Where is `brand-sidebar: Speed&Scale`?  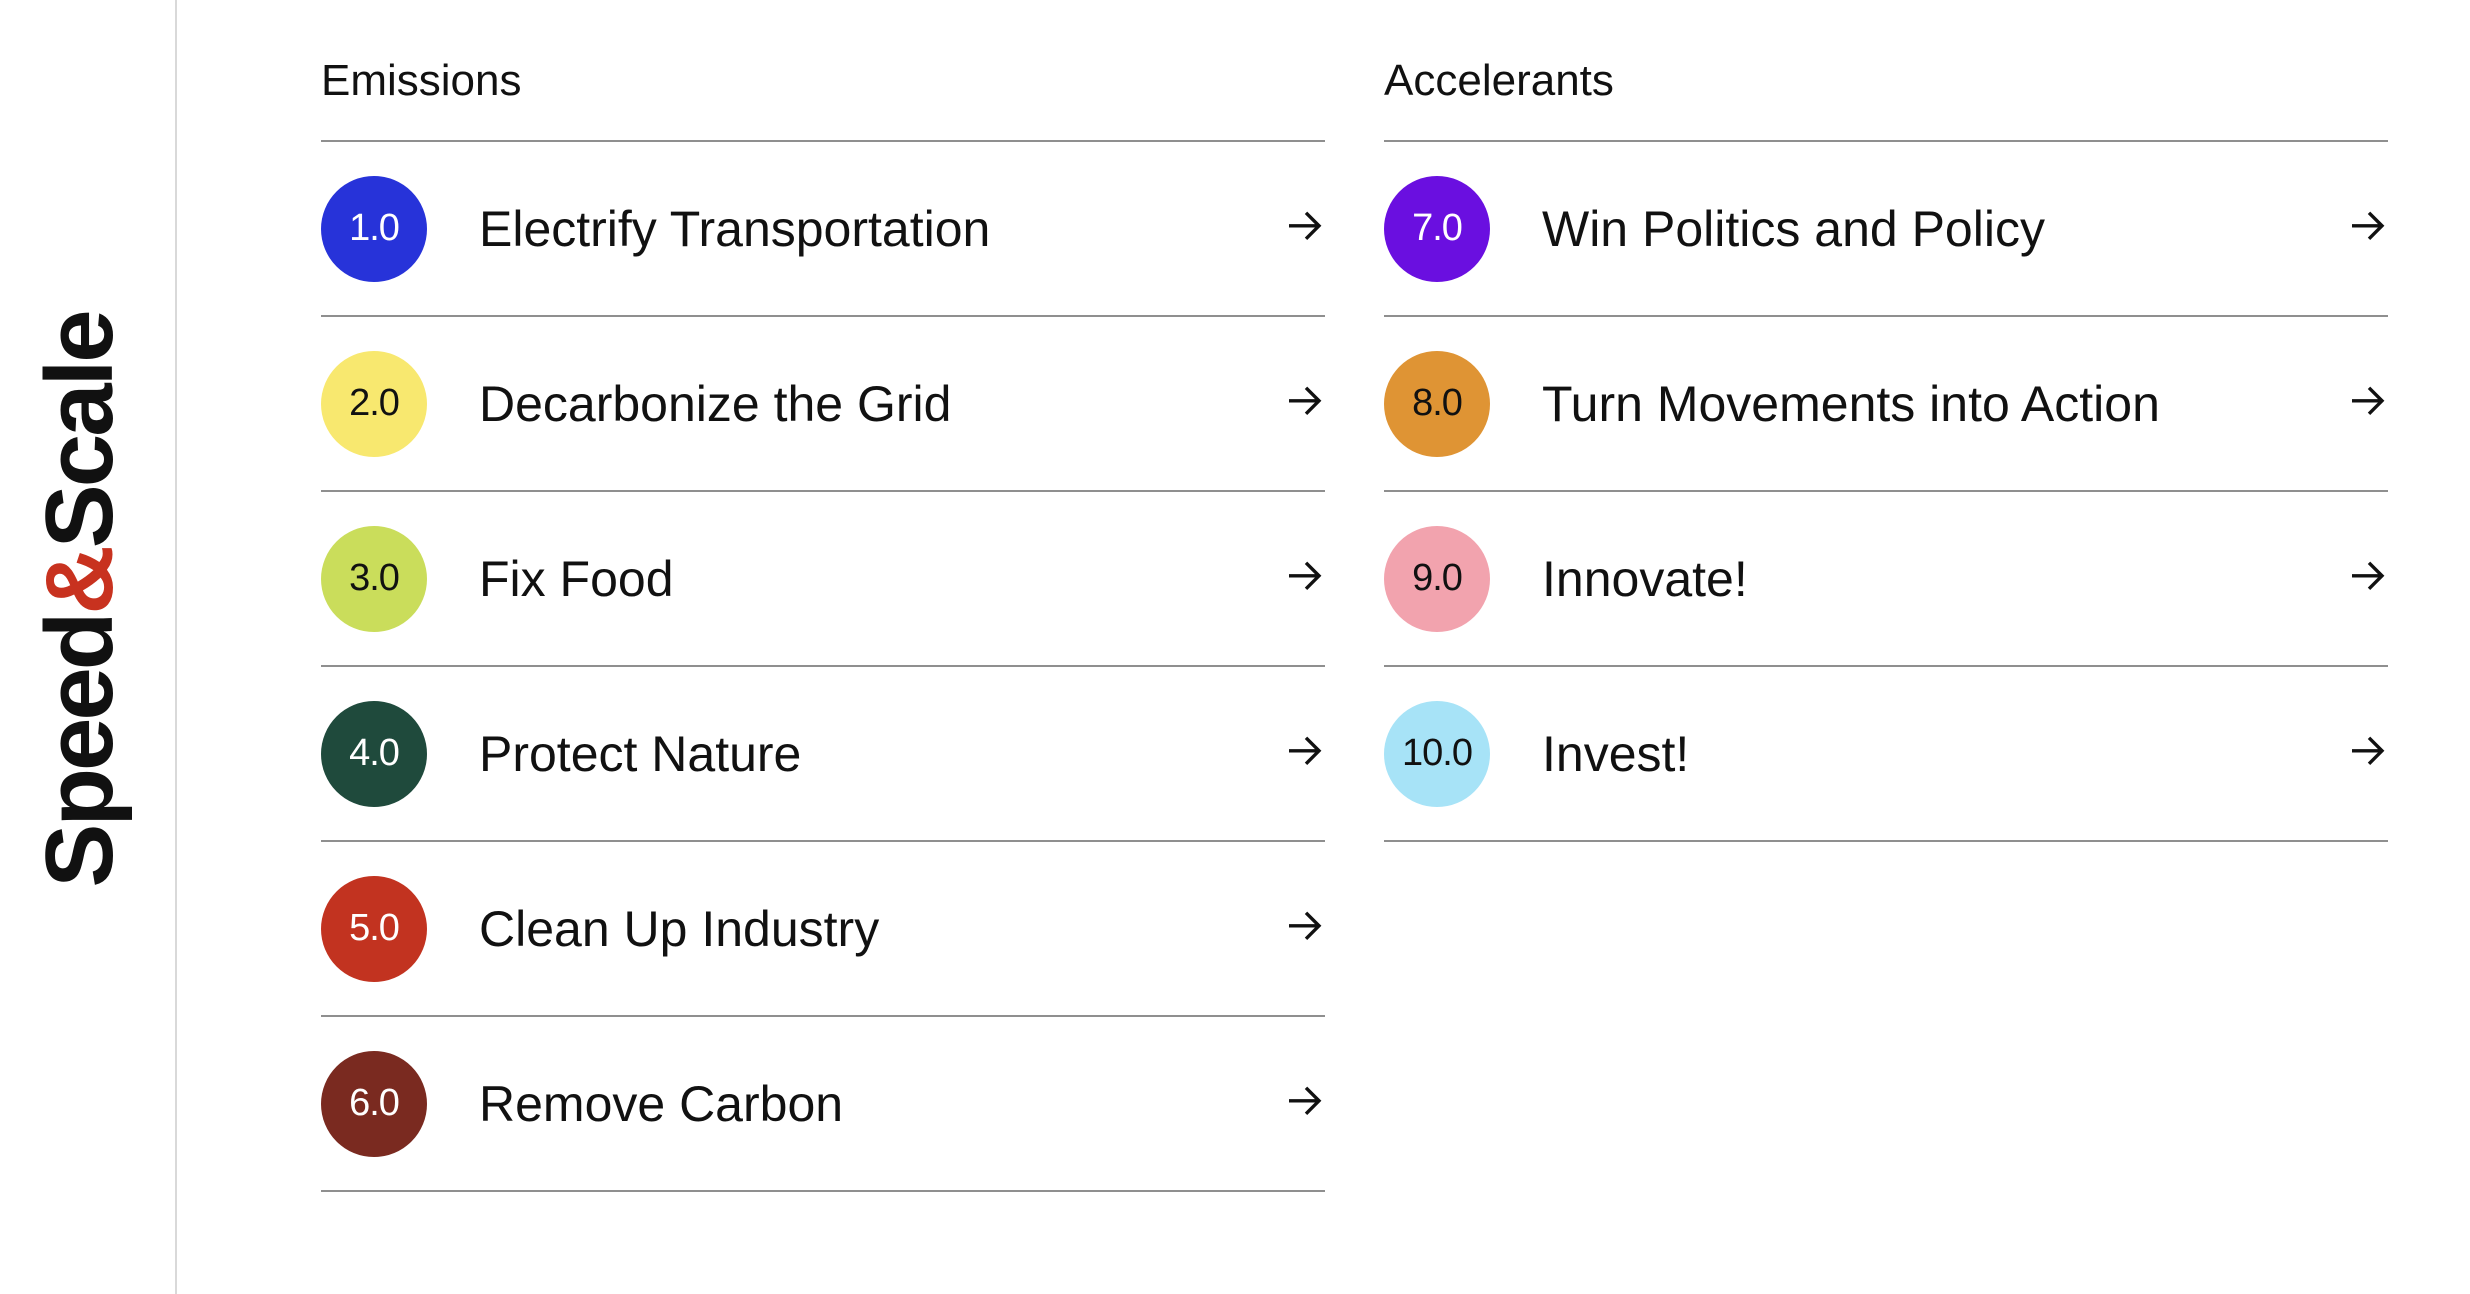
brand-sidebar: Speed&Scale is located at coordinates (88, 647).